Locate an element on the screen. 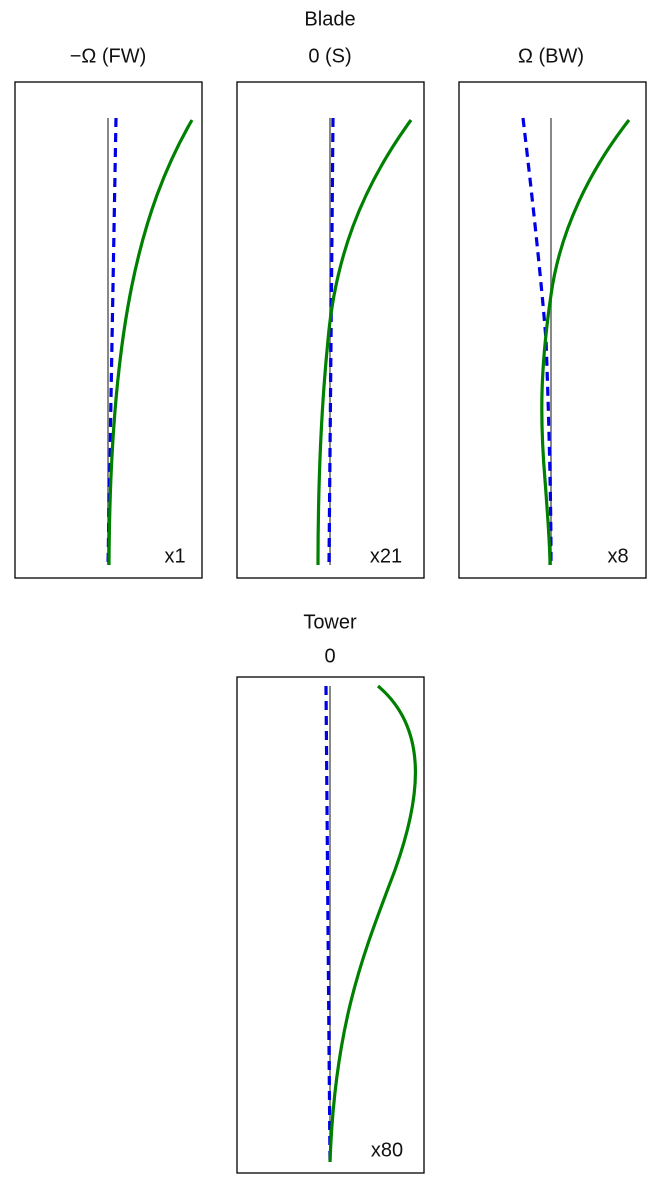  panel-title: 0 is located at coordinates (329, 656).